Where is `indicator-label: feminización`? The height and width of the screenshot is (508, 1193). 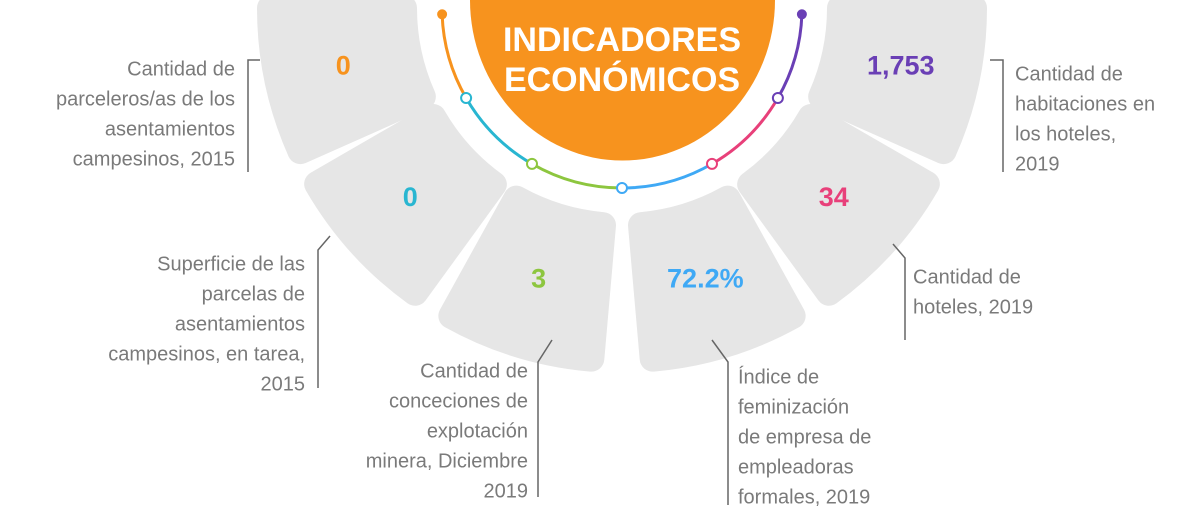
indicator-label: feminización is located at coordinates (793, 407).